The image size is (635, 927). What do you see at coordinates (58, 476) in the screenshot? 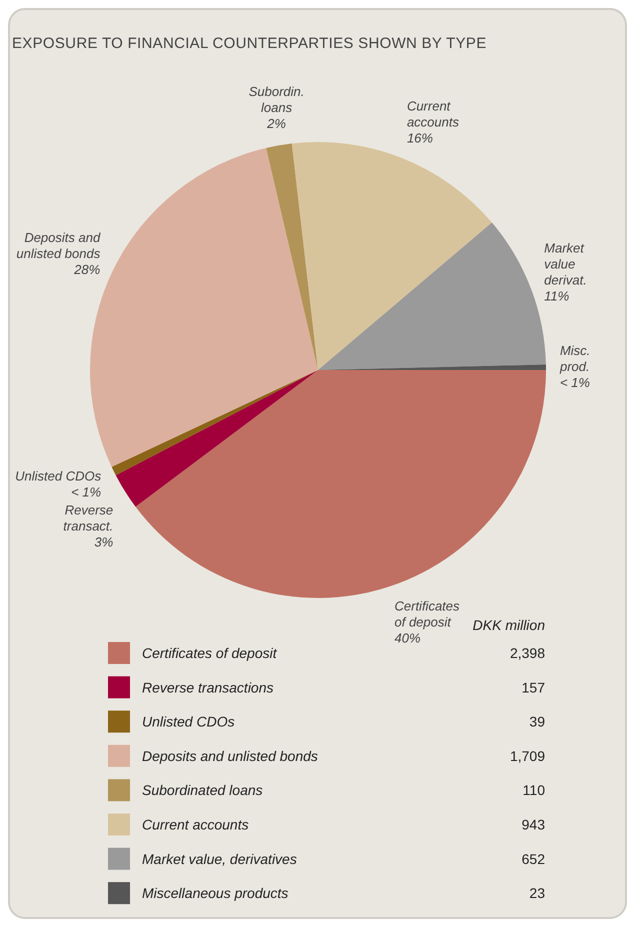
I see `slice-label: Unlisted CDOs` at bounding box center [58, 476].